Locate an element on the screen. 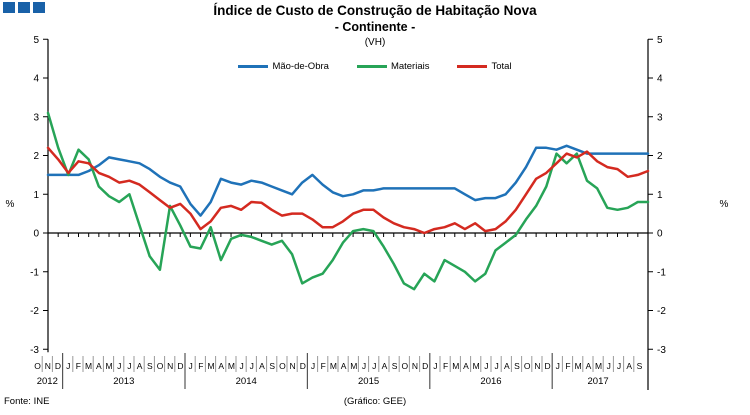 The height and width of the screenshot is (415, 750). y-tick-label-right: 4 is located at coordinates (660, 79).